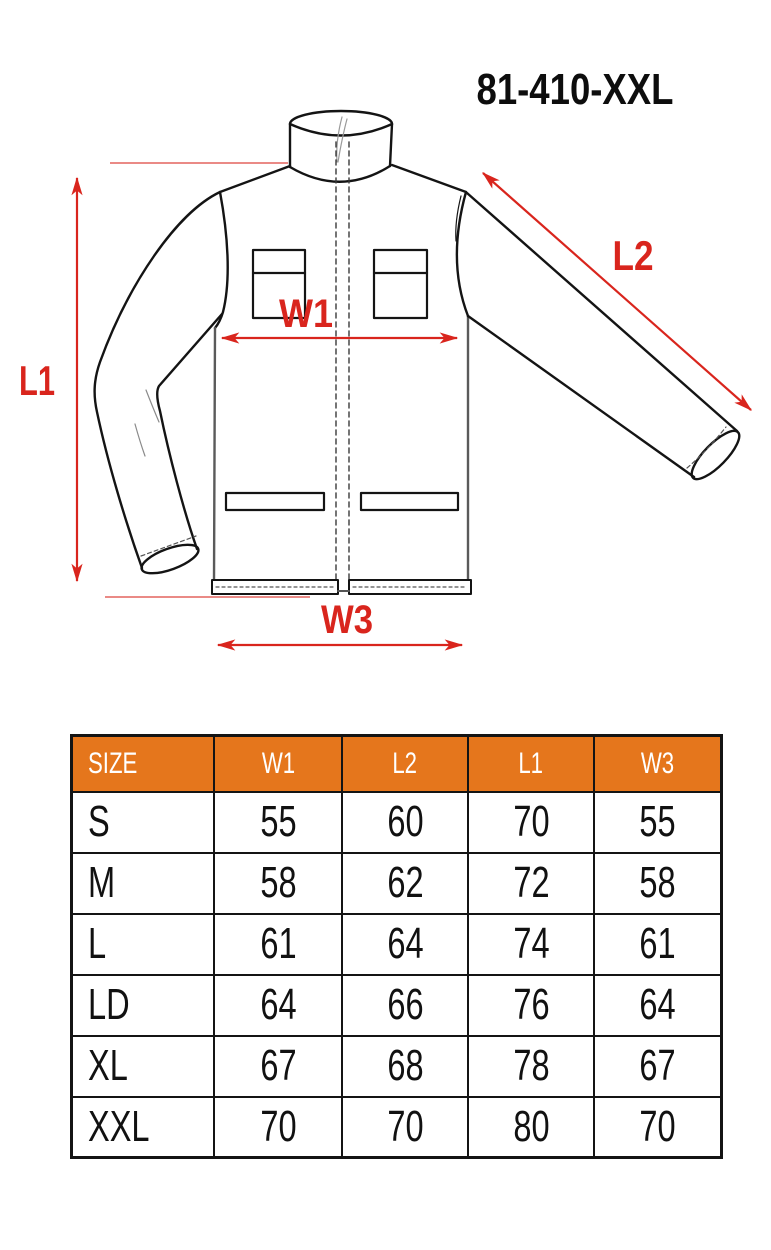  Describe the element at coordinates (342, 501) in the screenshot. I see `lower-pockets` at that location.